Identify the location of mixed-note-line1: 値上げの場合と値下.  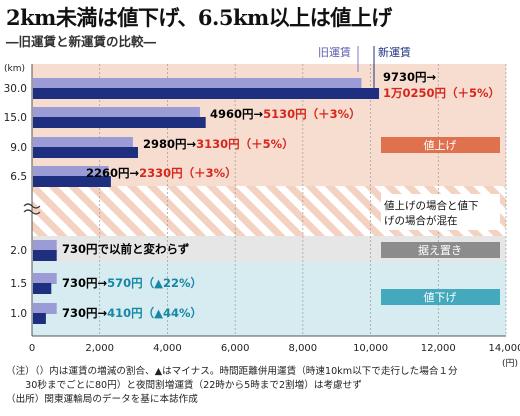
(431, 205).